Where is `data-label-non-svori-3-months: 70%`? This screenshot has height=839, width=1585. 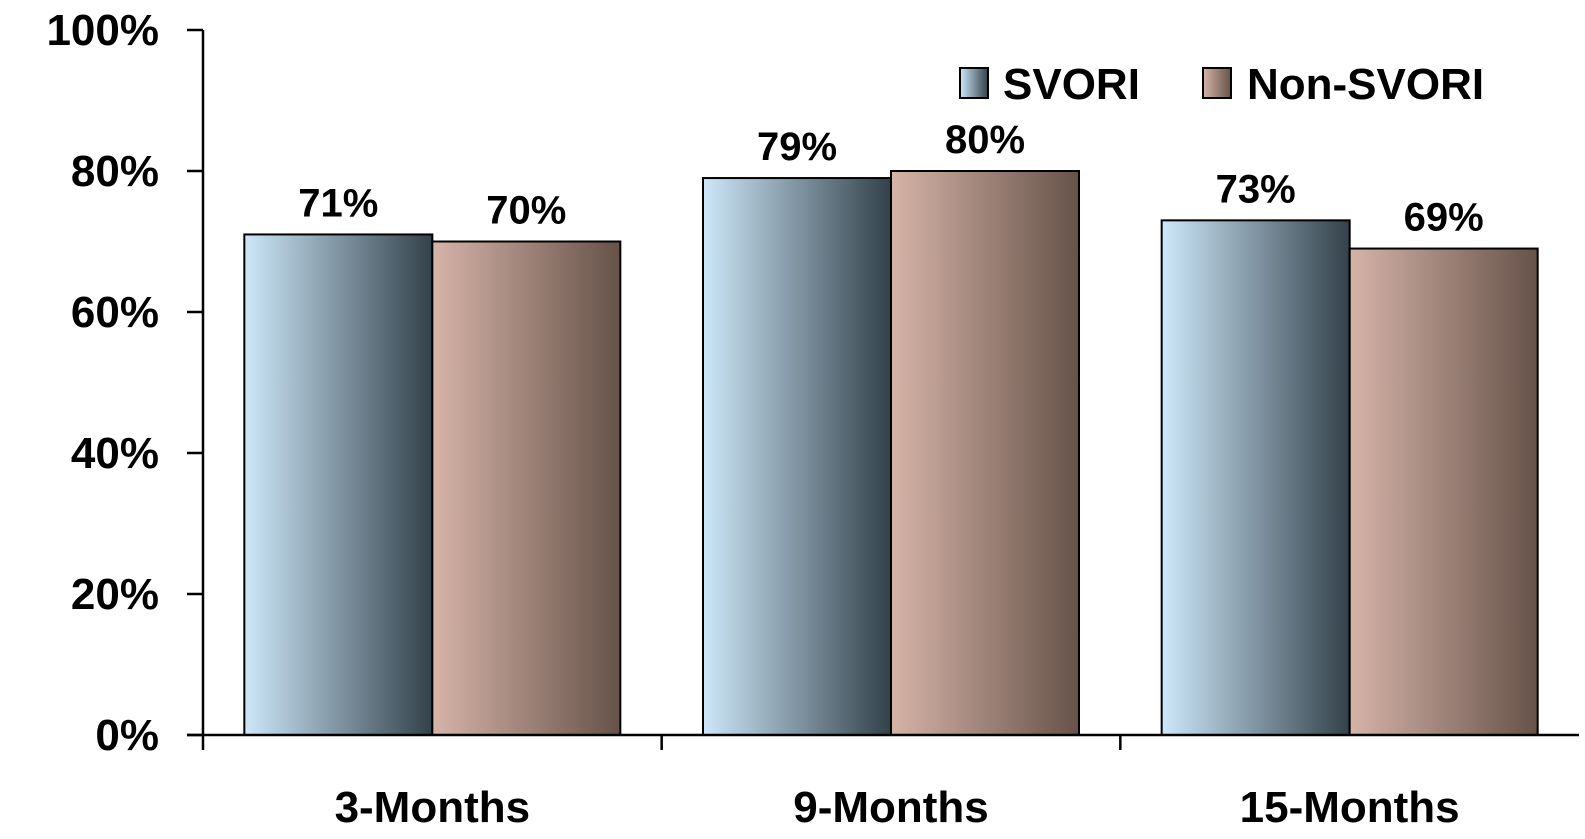 data-label-non-svori-3-months: 70% is located at coordinates (526, 211).